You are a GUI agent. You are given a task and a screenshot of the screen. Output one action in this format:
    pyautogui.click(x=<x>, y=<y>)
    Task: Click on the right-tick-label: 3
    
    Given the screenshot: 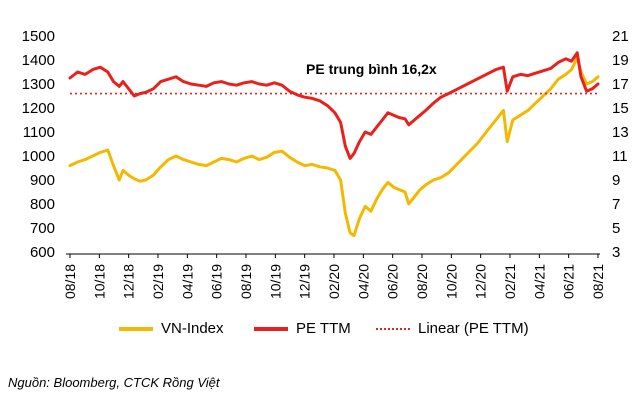 What is the action you would take?
    pyautogui.click(x=616, y=252)
    